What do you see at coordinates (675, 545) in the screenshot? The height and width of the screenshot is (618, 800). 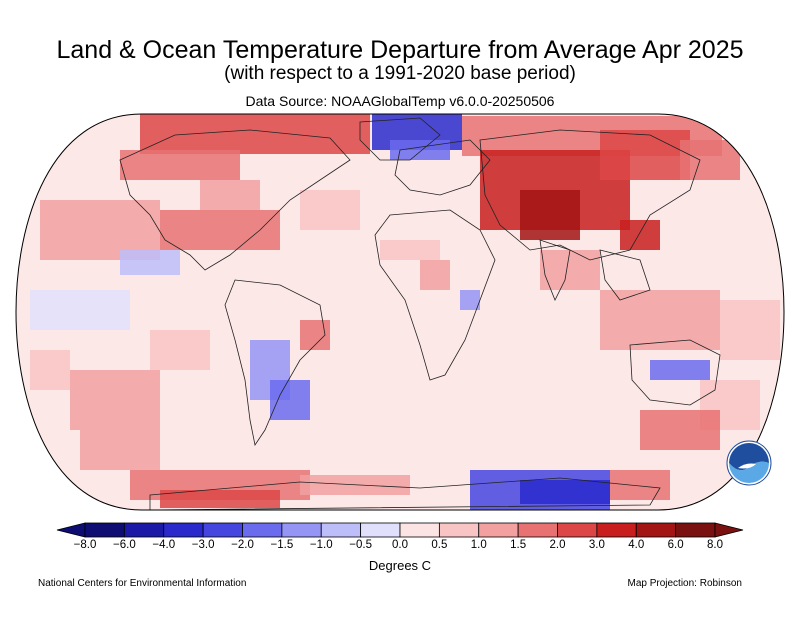 I see `colorbar-tick-label: 6.0` at bounding box center [675, 545].